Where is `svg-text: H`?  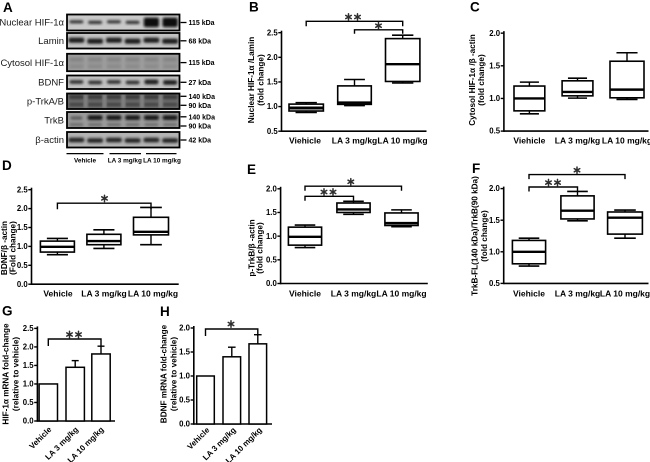 svg-text: H is located at coordinates (165, 311).